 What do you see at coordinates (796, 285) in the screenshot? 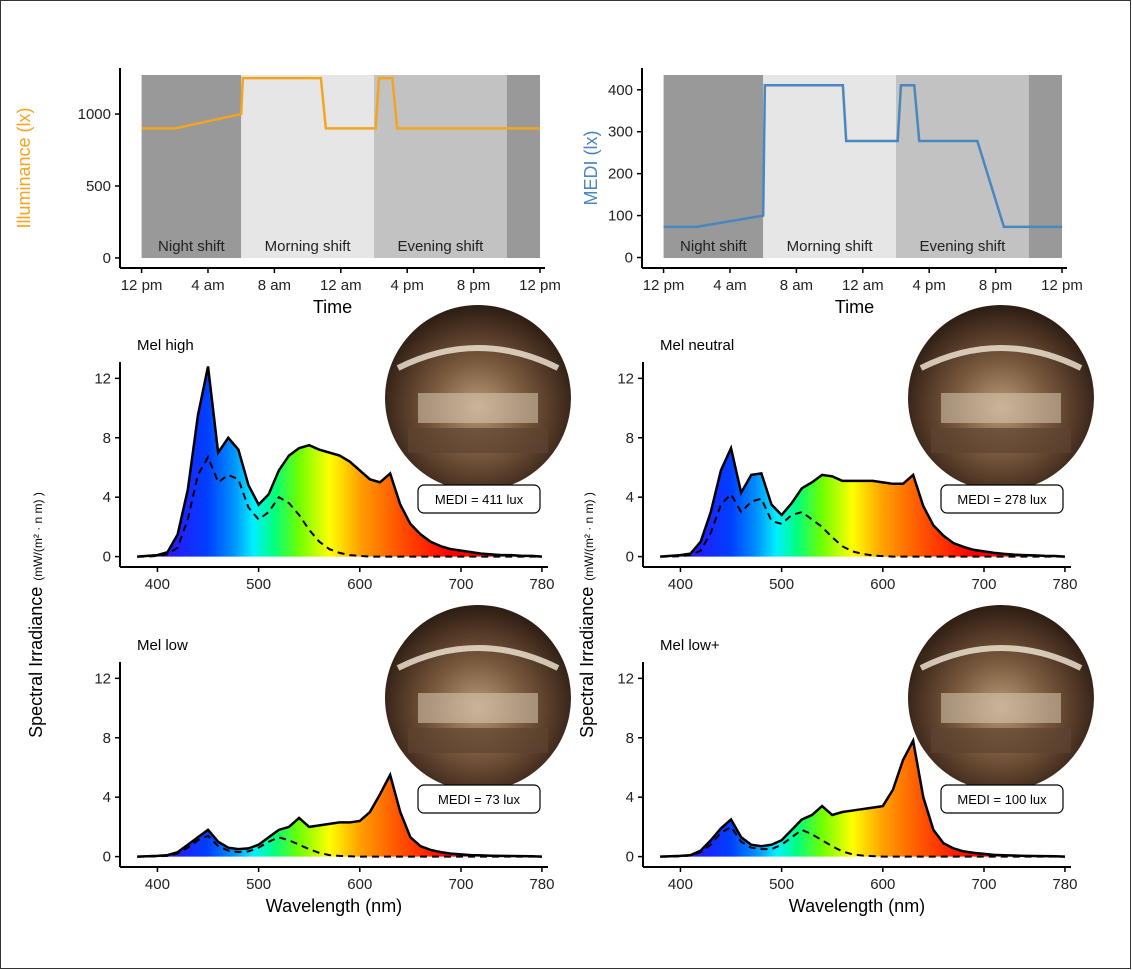
I see `x-tick-label: 8 am` at bounding box center [796, 285].